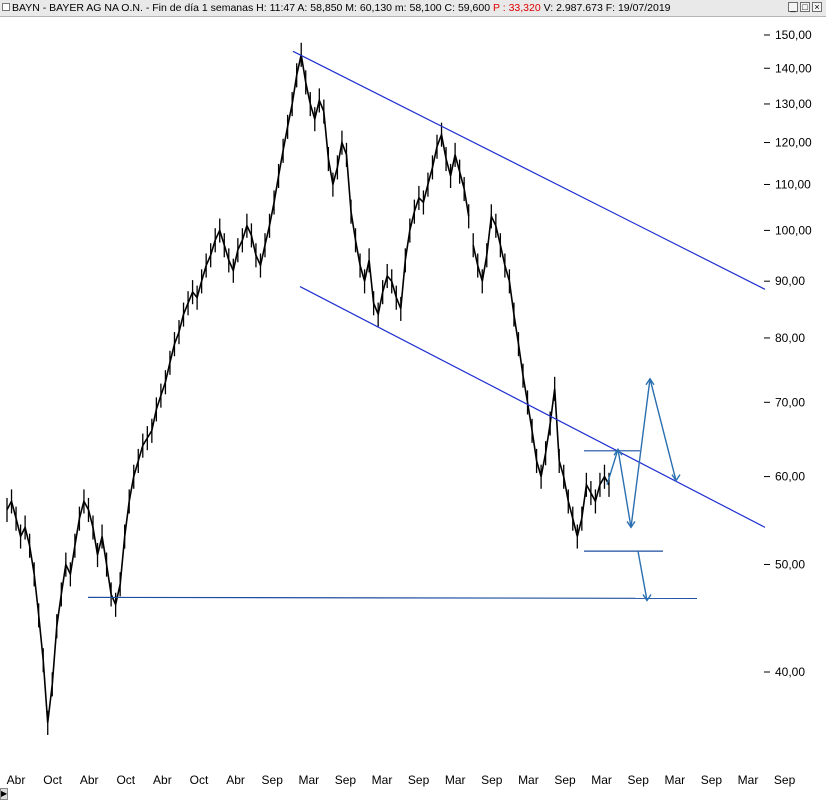  What do you see at coordinates (793, 143) in the screenshot?
I see `y-tick-label: 120,00` at bounding box center [793, 143].